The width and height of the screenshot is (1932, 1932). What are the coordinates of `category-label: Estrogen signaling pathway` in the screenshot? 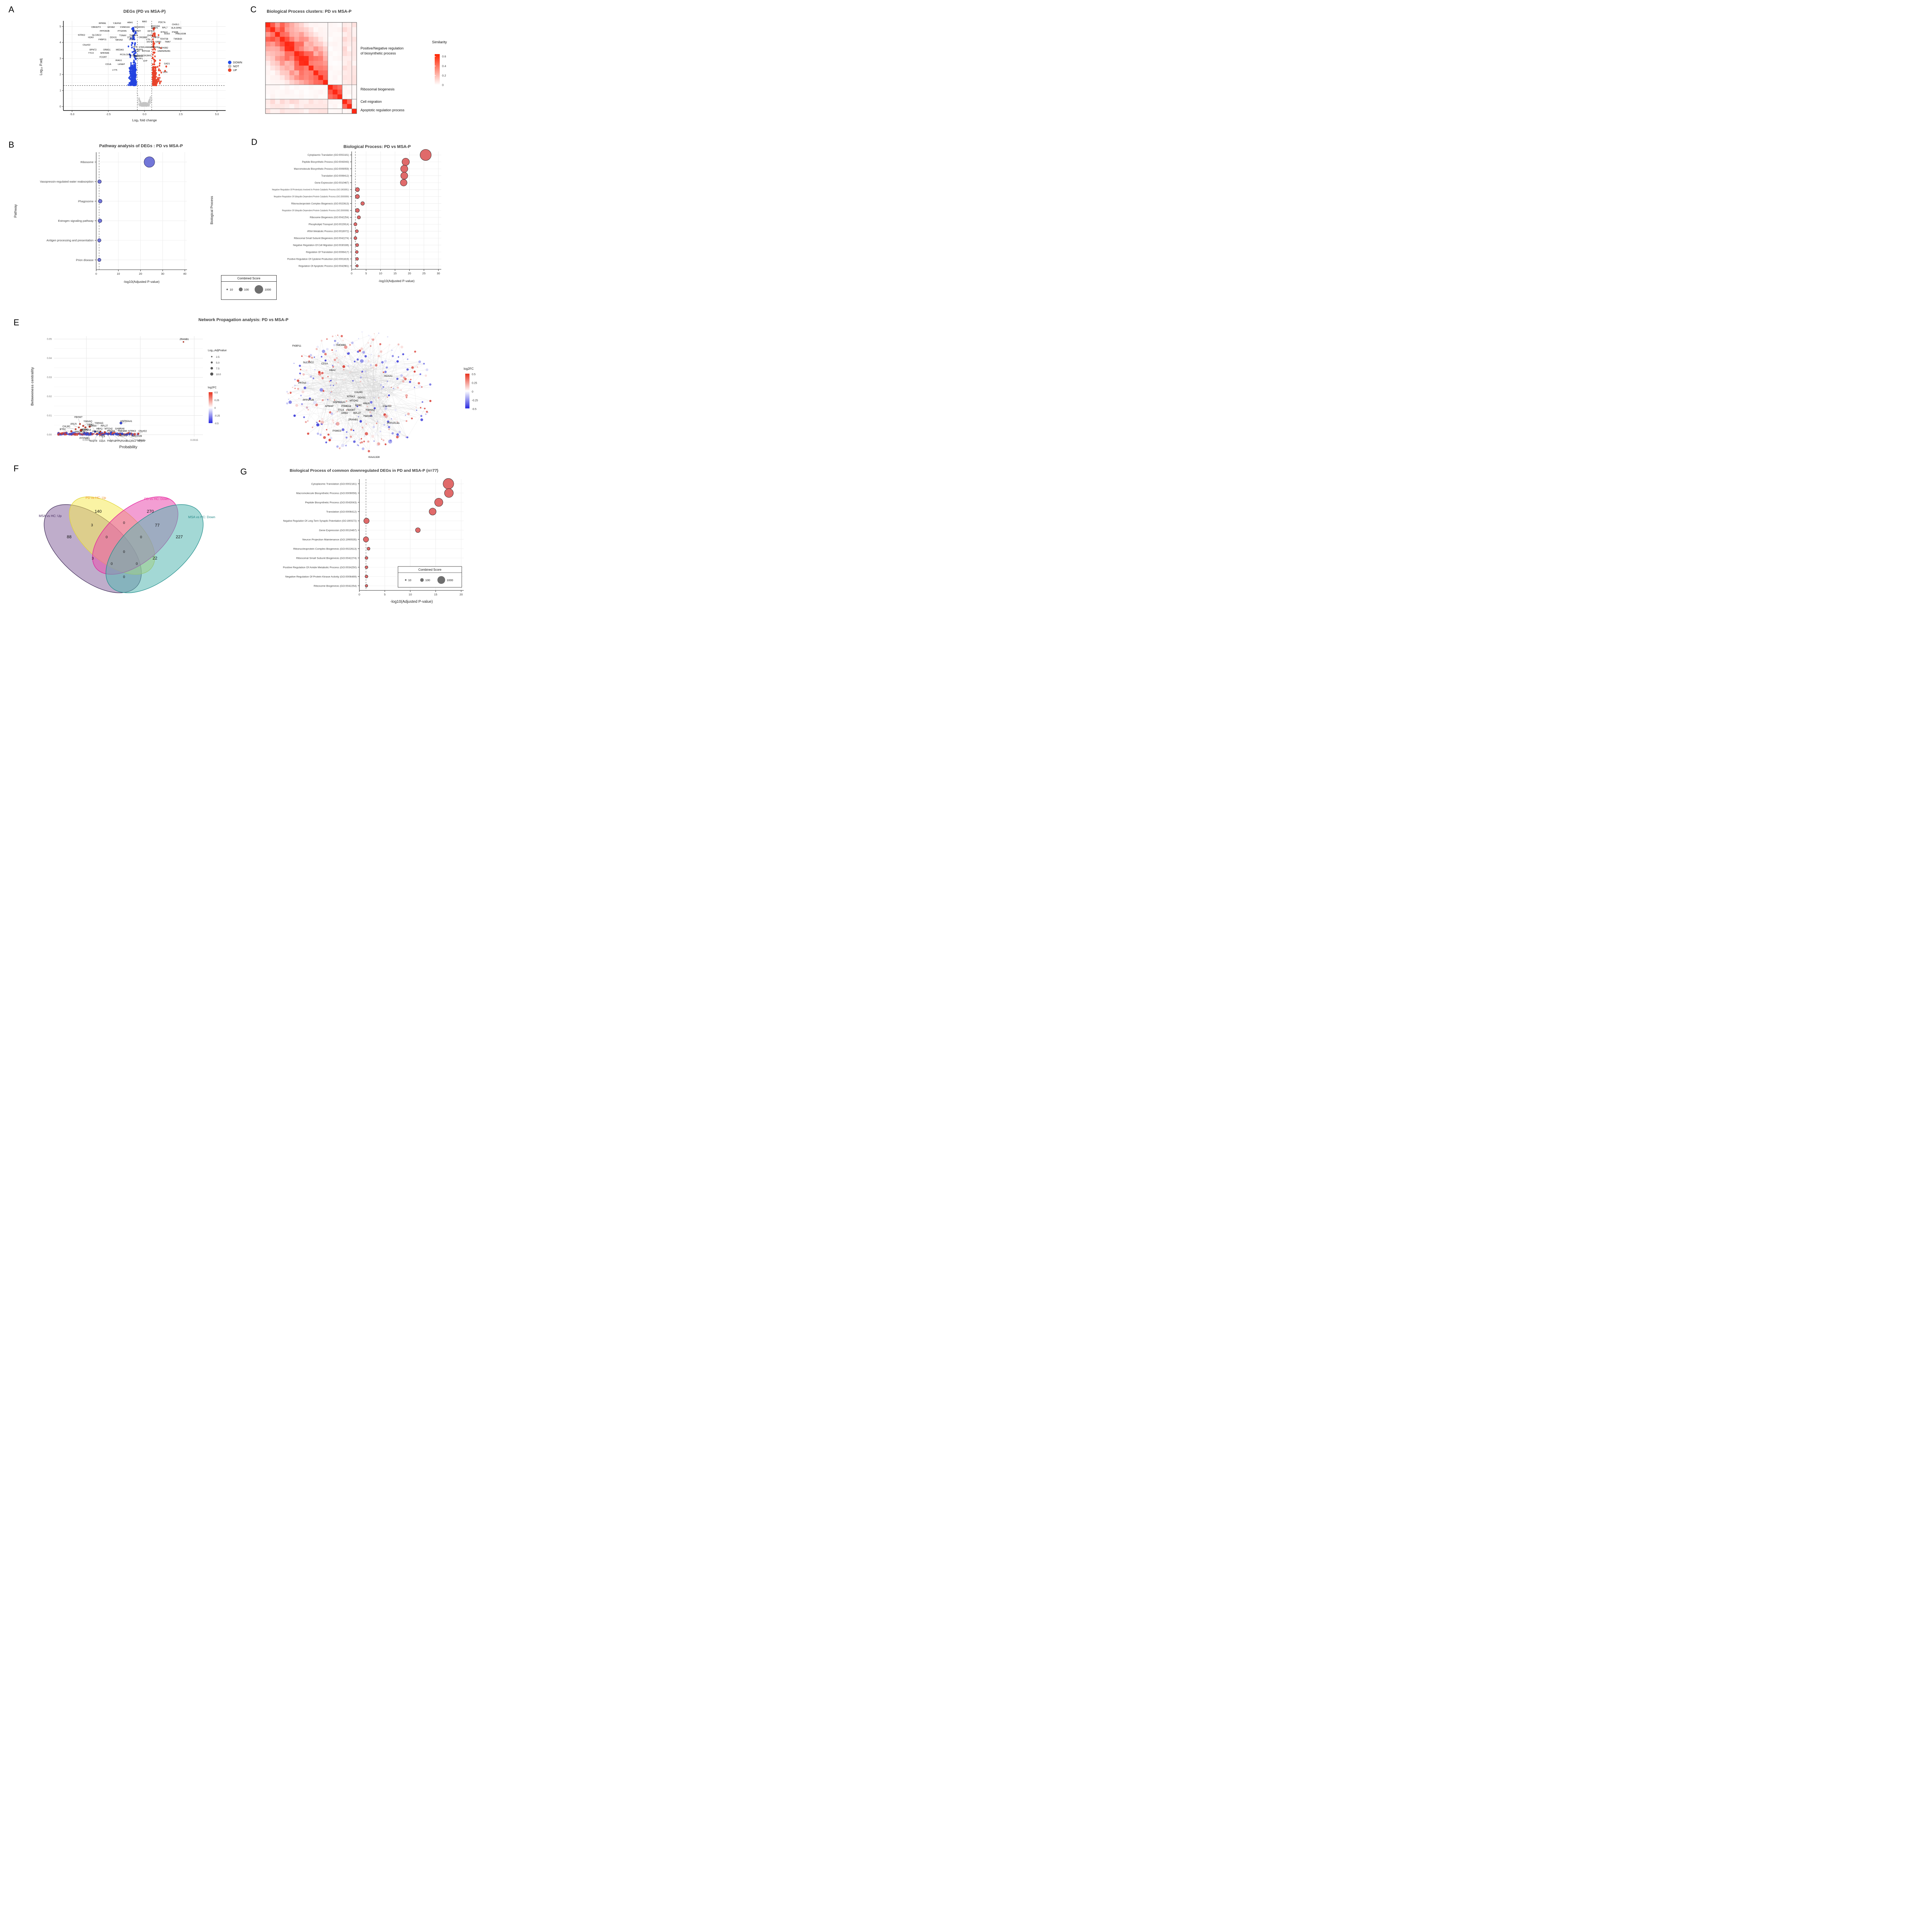 It's located at (76, 221).